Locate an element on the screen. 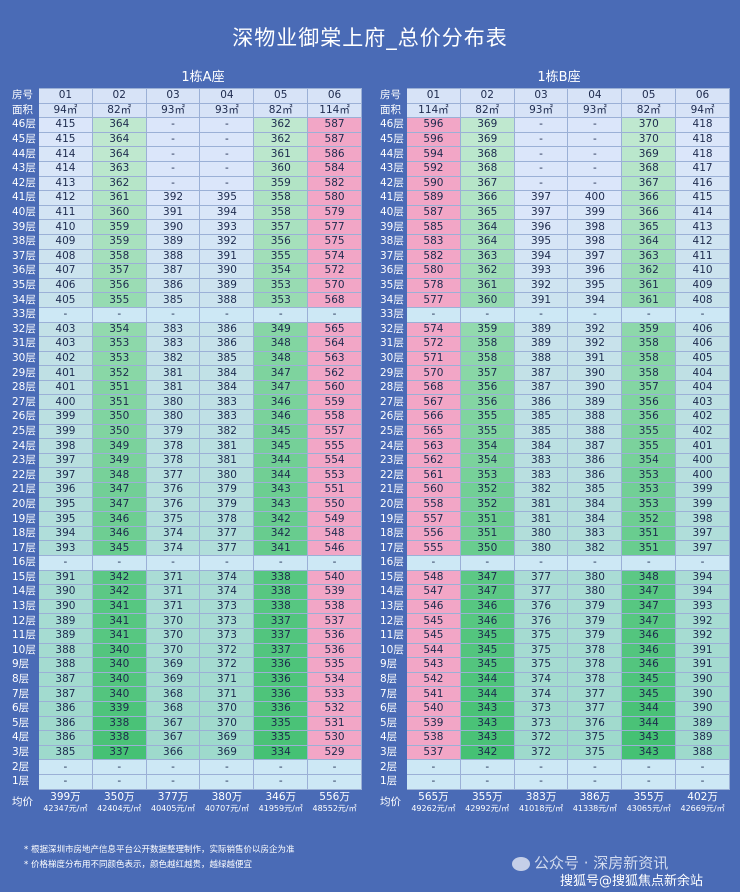  price-cell: 338 is located at coordinates (281, 606).